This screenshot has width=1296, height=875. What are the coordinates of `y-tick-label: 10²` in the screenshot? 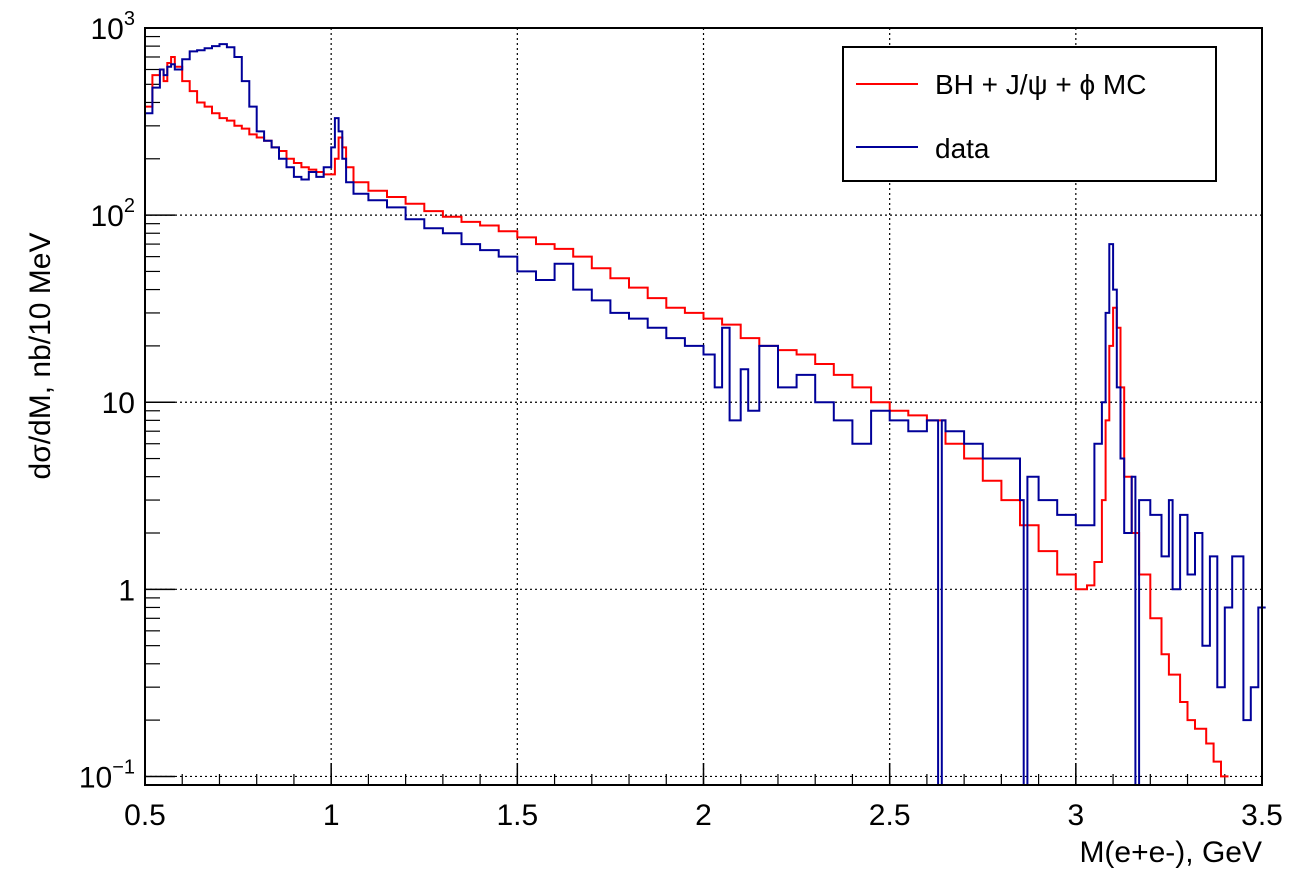 It's located at (113, 214).